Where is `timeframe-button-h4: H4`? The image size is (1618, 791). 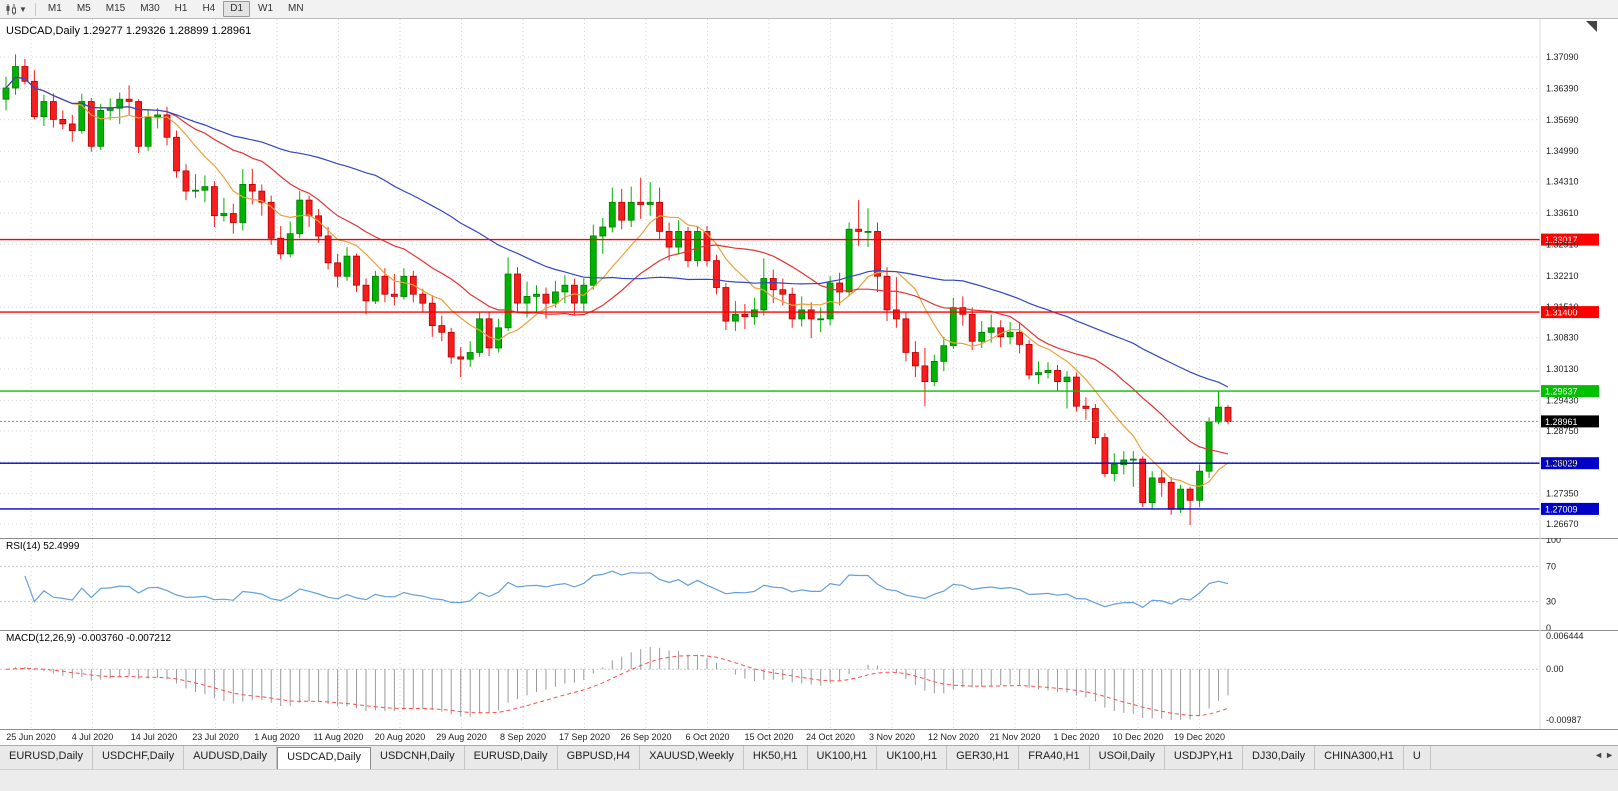
timeframe-button-h4: H4 is located at coordinates (209, 8).